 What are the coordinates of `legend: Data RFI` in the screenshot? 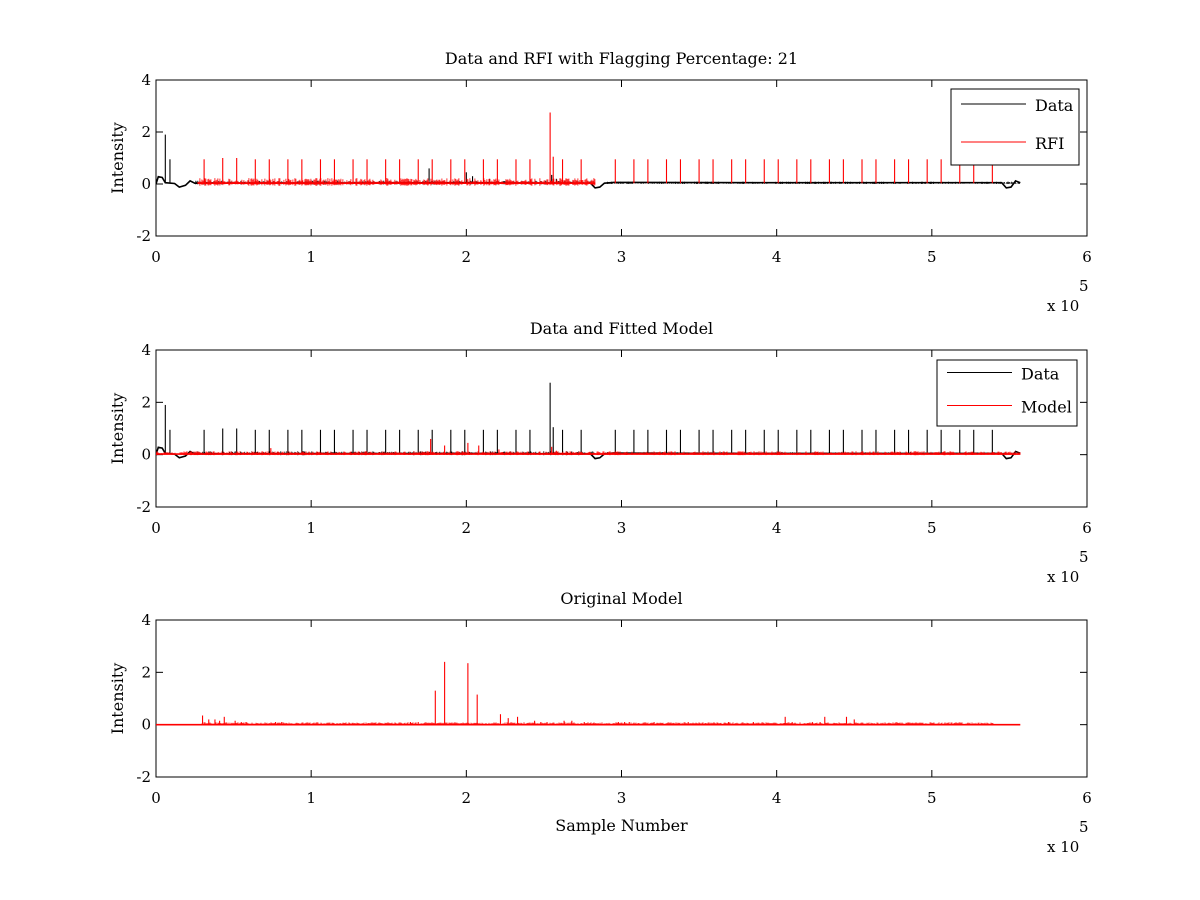 It's located at (1015, 127).